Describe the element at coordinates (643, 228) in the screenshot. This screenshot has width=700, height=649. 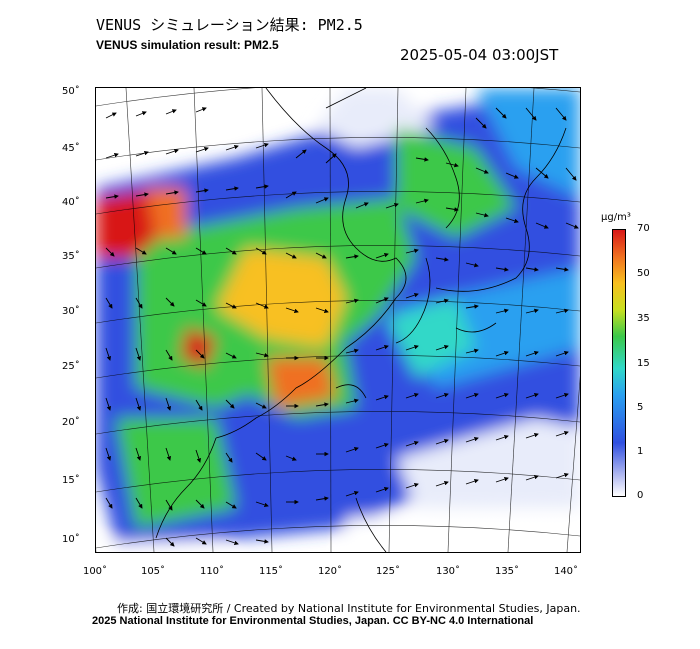
I see `colorbar-label-70: 70` at that location.